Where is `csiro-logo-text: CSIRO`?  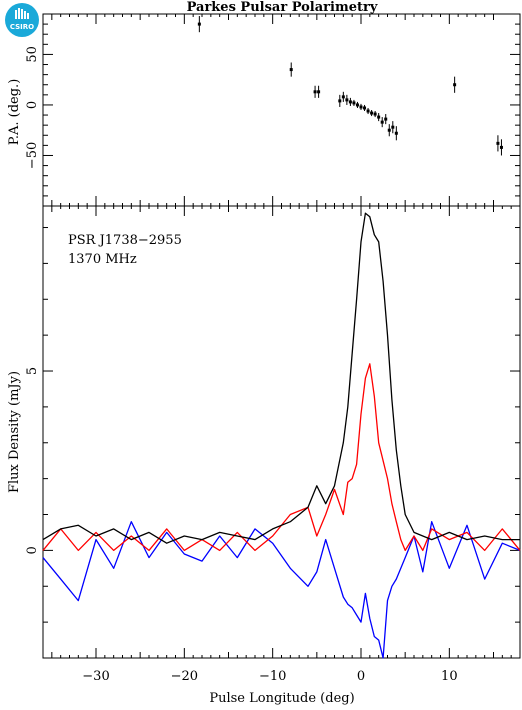 csiro-logo-text: CSIRO is located at coordinates (22, 27).